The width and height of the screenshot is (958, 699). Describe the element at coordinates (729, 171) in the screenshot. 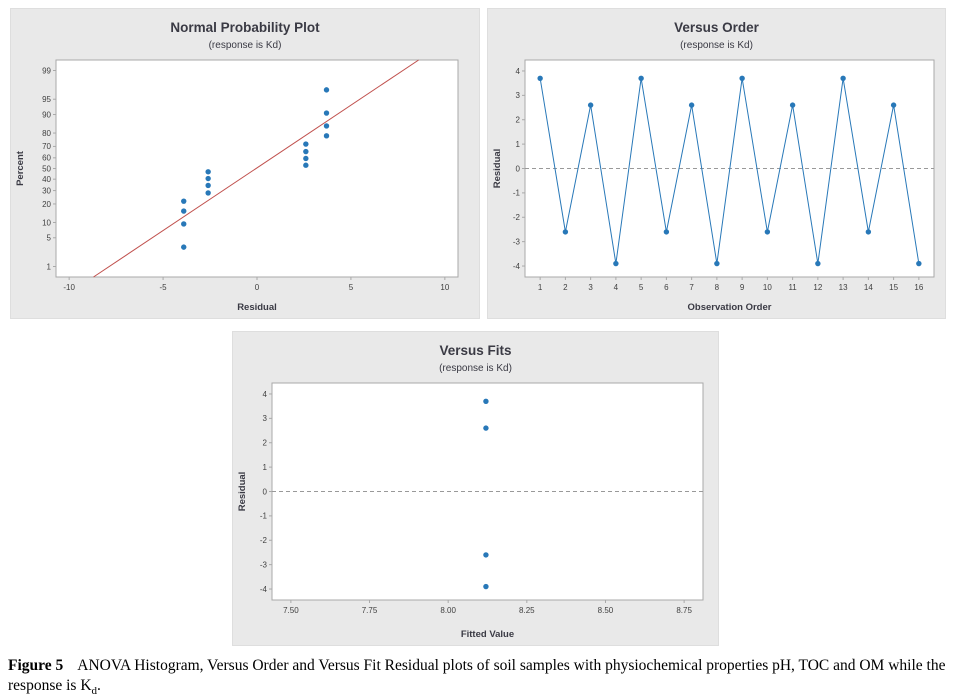

I see `series-line` at that location.